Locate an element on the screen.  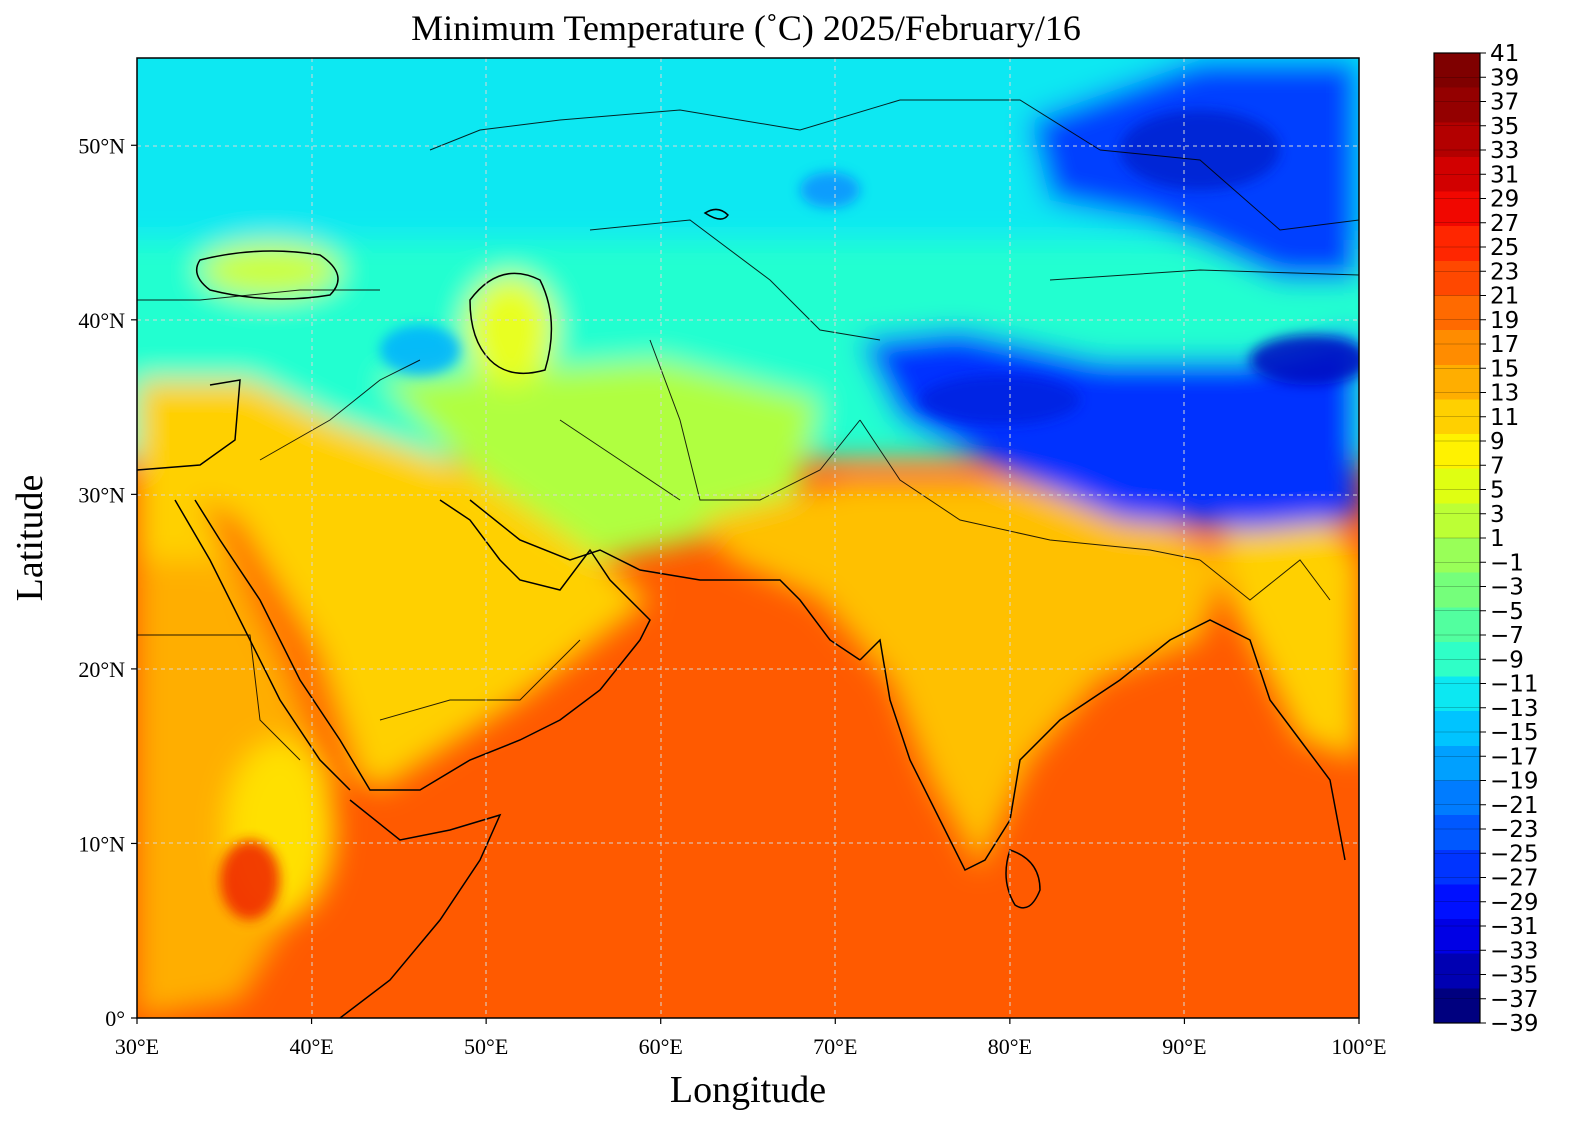
colorbar-tick-label: 7 is located at coordinates (1497, 466).